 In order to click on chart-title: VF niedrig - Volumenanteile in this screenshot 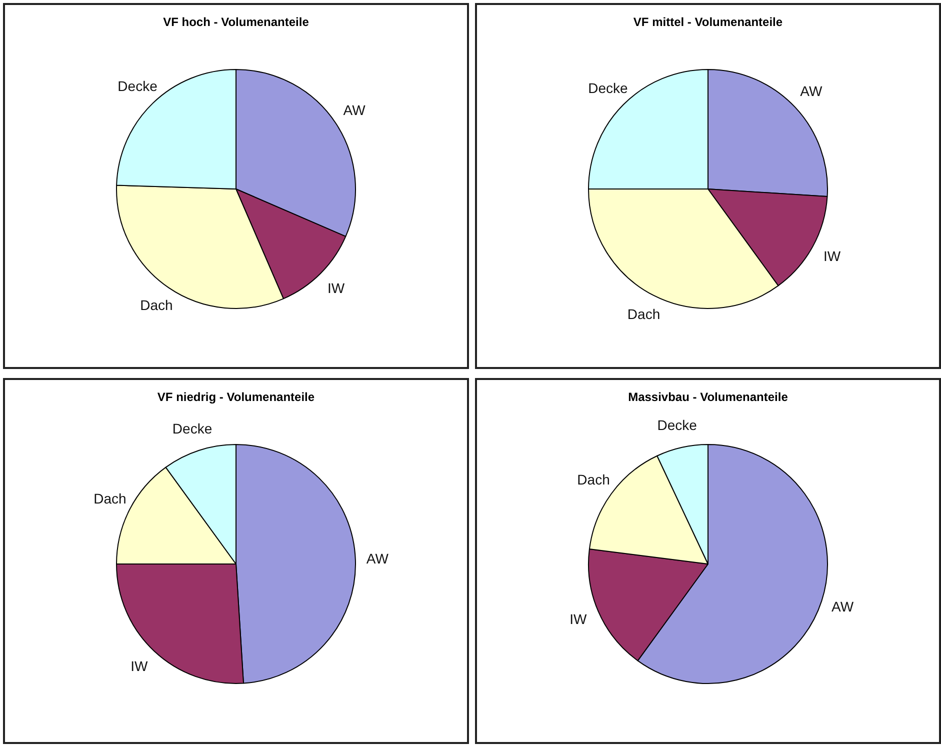, I will do `click(236, 397)`.